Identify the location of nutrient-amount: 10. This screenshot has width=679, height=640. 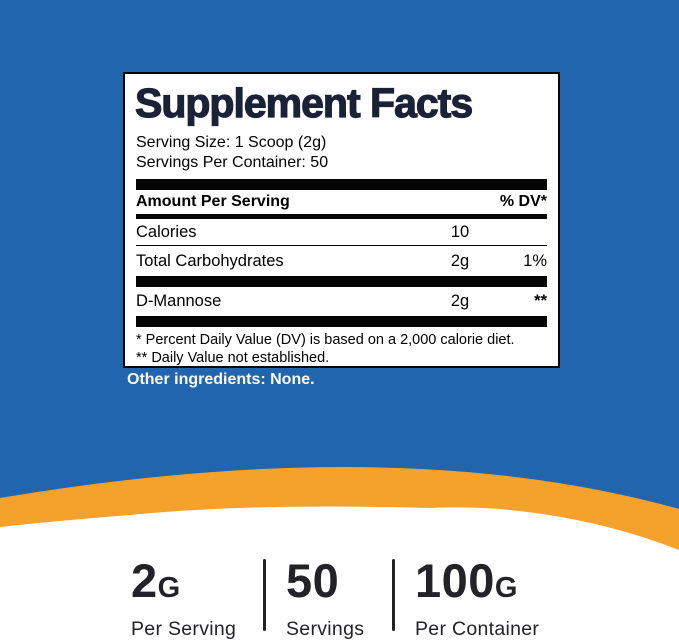
(460, 231).